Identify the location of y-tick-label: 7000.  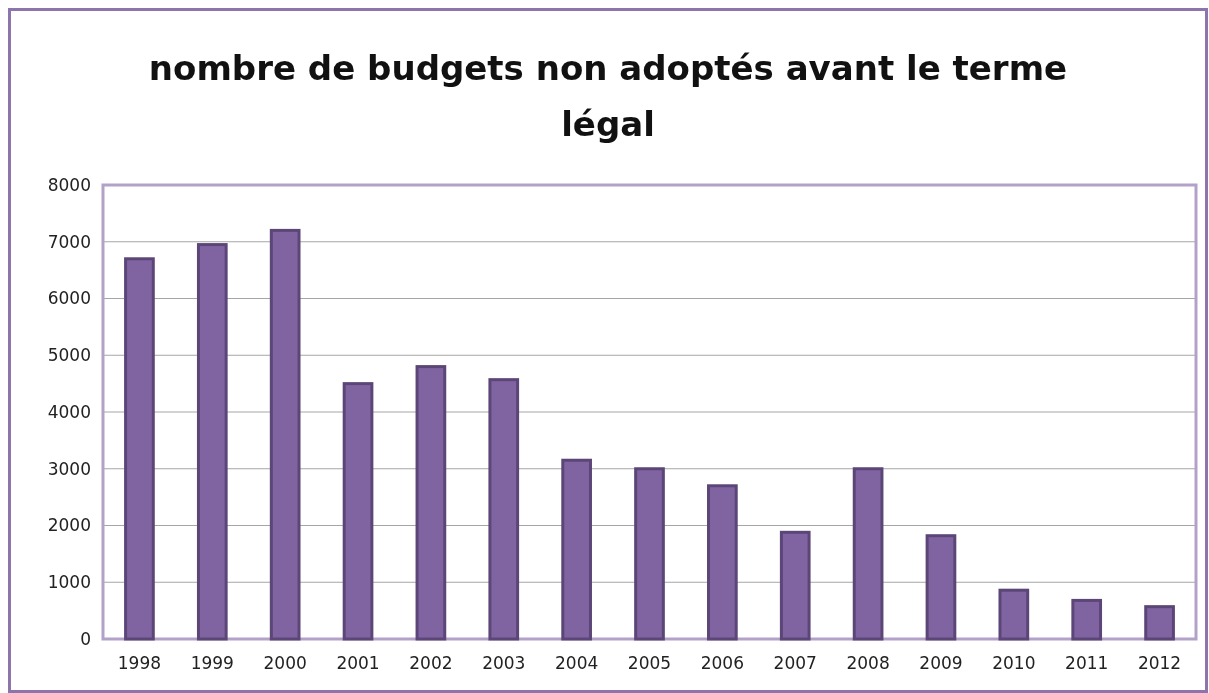
(69, 241).